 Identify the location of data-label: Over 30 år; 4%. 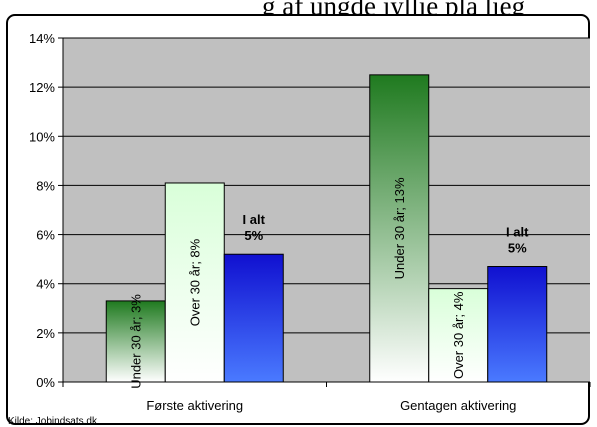
(458, 335).